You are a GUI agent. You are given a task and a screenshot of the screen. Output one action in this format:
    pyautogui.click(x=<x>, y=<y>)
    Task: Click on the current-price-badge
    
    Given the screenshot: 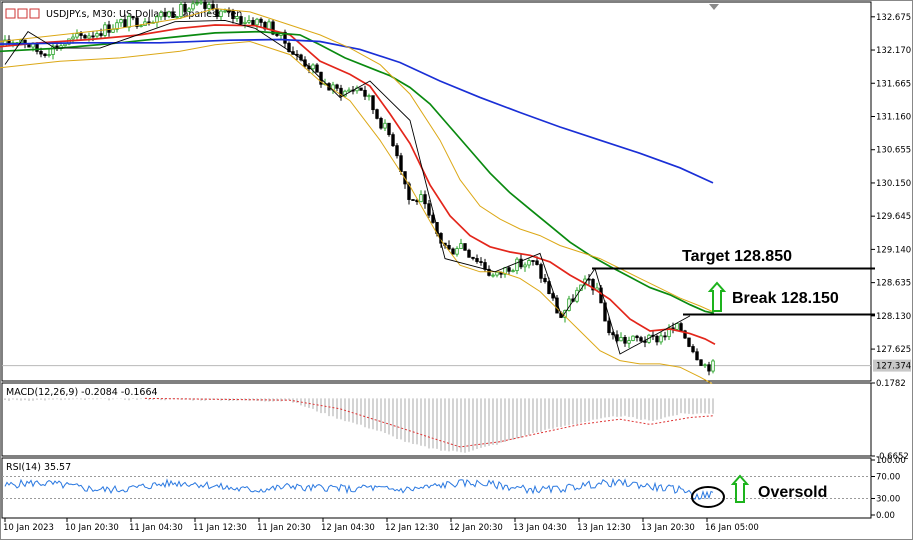 What is the action you would take?
    pyautogui.click(x=892, y=365)
    